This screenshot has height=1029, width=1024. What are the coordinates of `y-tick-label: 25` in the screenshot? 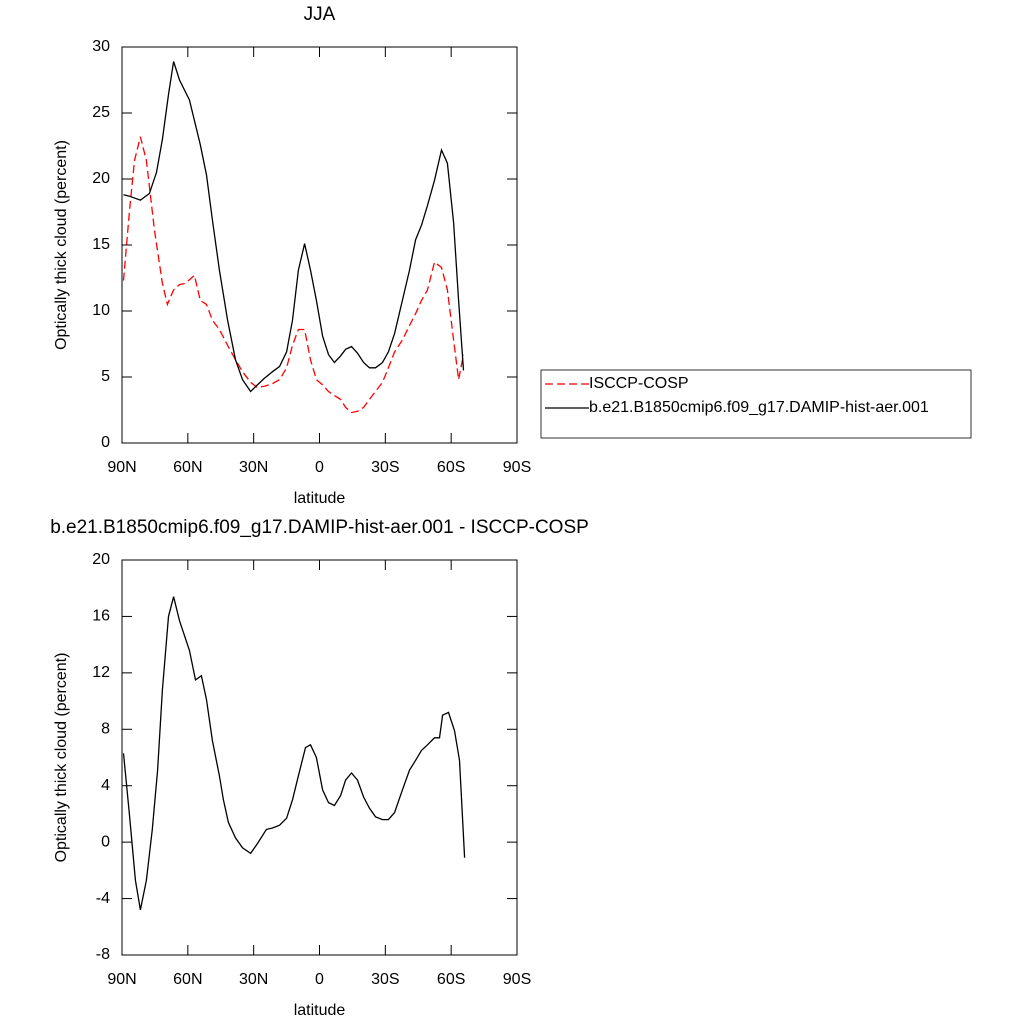 It's located at (101, 112).